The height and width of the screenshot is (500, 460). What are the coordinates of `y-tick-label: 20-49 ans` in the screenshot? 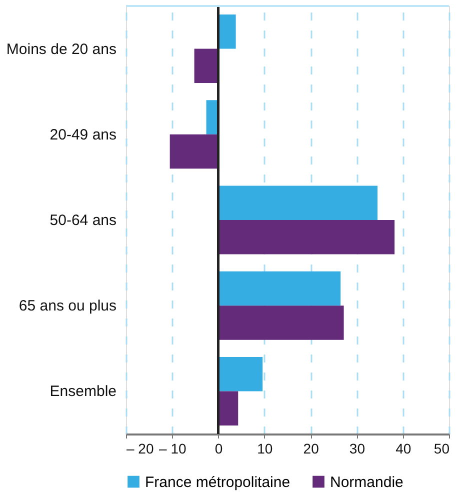 It's located at (83, 135).